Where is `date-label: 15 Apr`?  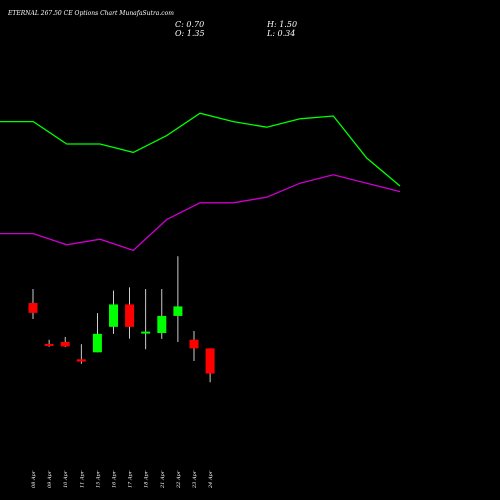
date-label: 15 Apr is located at coordinates (98, 479).